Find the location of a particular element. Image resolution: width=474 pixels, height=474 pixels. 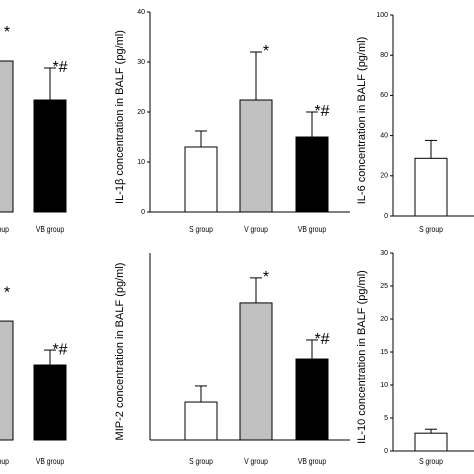

y-axis-label: IL-1β concentration in BALF (pg/ml) is located at coordinates (120, 117).